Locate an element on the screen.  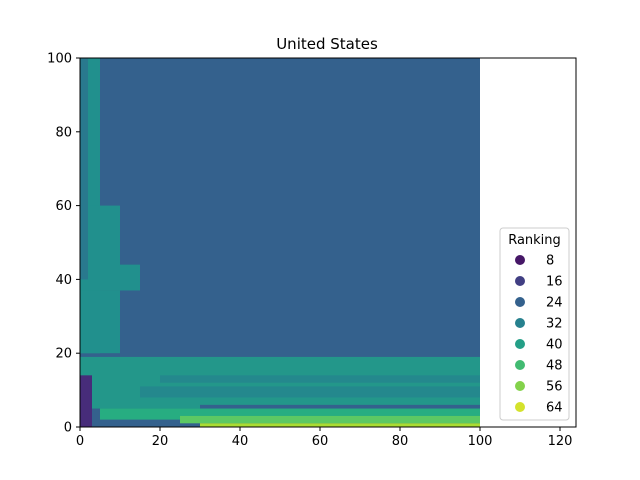
legend-label: 16 is located at coordinates (554, 282).